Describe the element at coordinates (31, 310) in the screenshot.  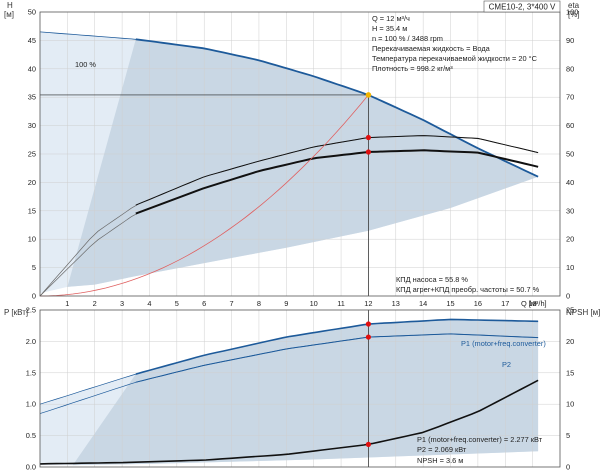
I see `bottom-y-tick-label: 2.5` at that location.